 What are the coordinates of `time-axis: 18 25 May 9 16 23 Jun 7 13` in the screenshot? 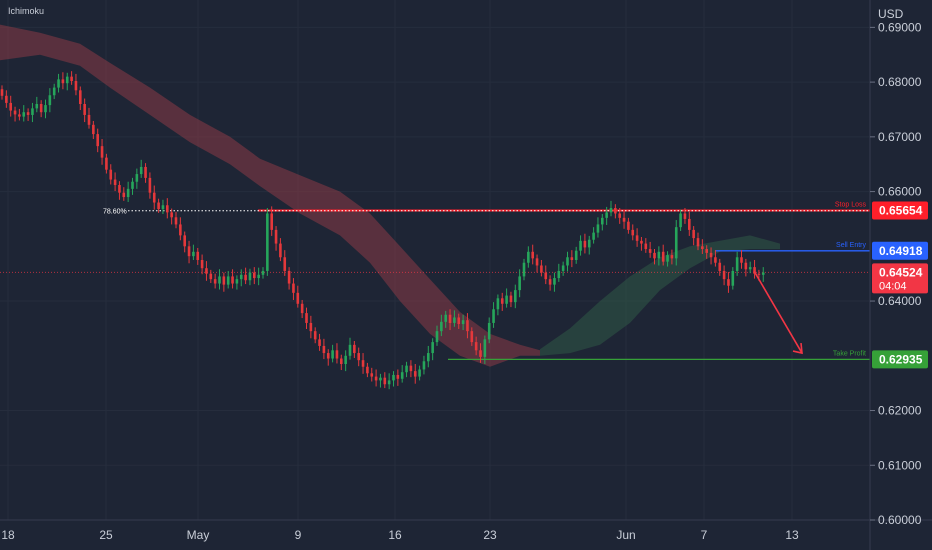 It's located at (400, 535).